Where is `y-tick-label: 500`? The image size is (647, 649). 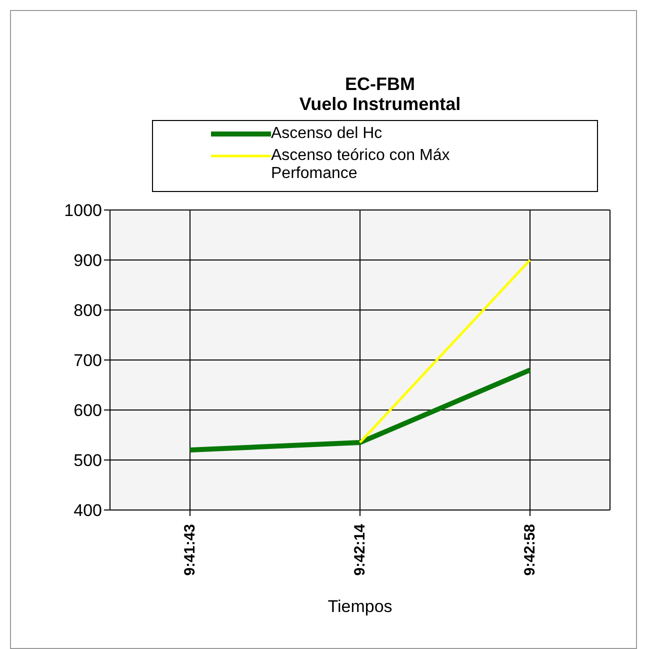 y-tick-label: 500 is located at coordinates (88, 460).